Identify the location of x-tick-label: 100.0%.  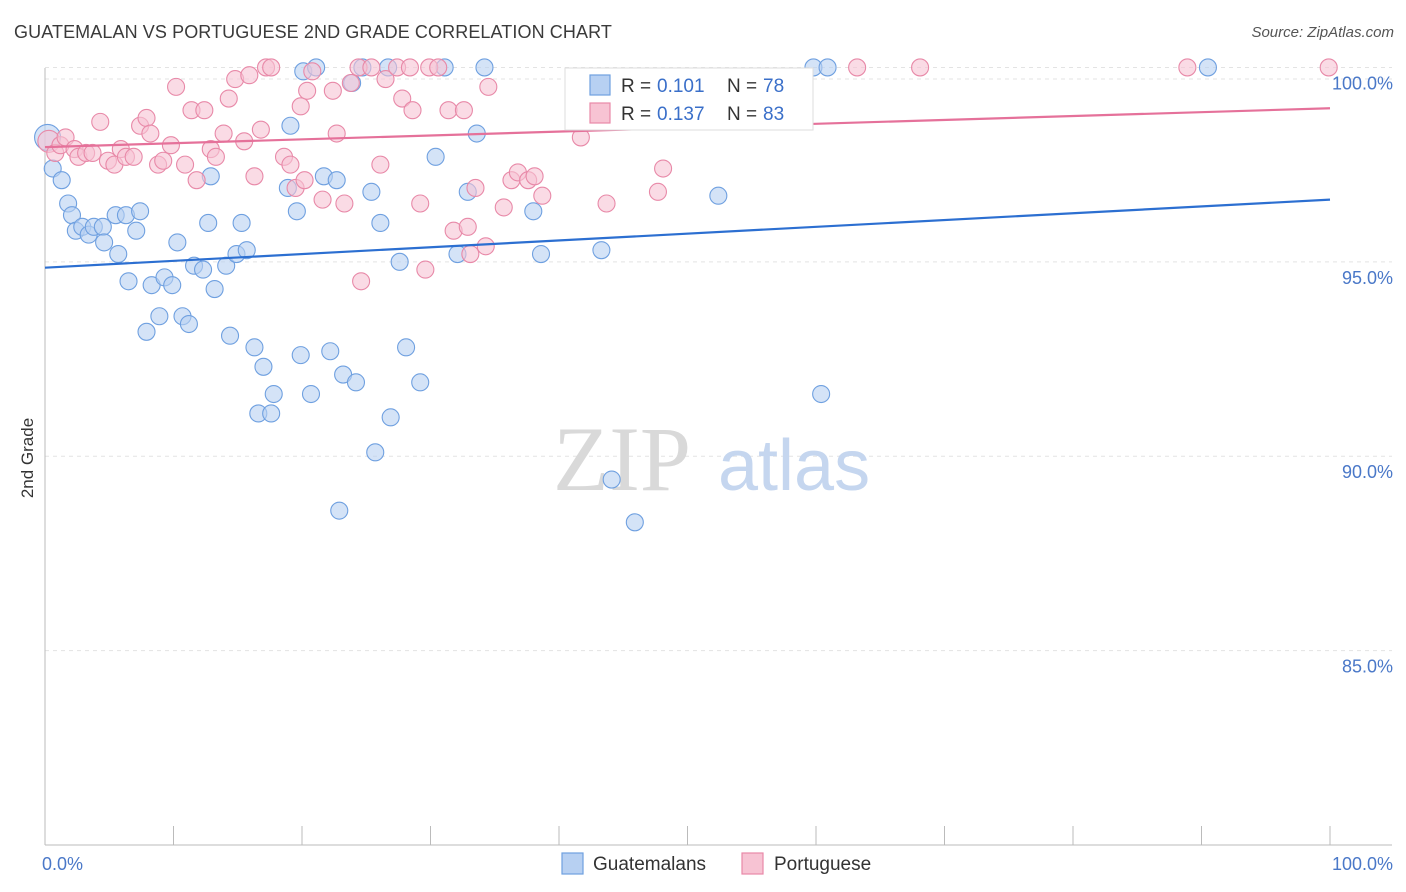
(1362, 864).